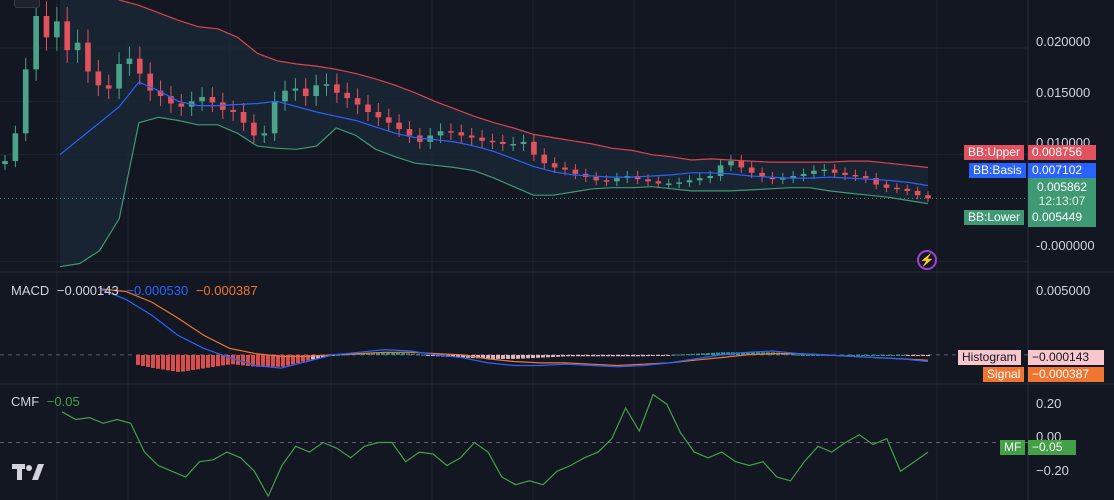  Describe the element at coordinates (1062, 217) in the screenshot. I see `bb-lower-value-tag: 0.005449` at that location.